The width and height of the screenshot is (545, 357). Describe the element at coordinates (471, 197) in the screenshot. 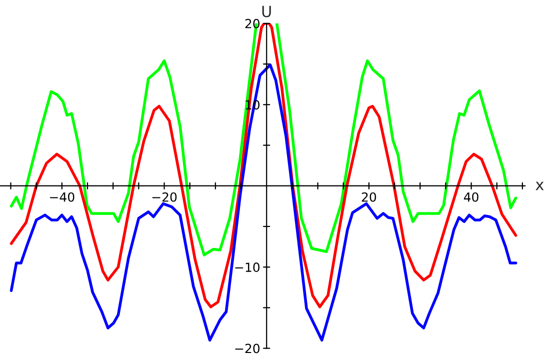

I see `x-tick-label: 40` at that location.